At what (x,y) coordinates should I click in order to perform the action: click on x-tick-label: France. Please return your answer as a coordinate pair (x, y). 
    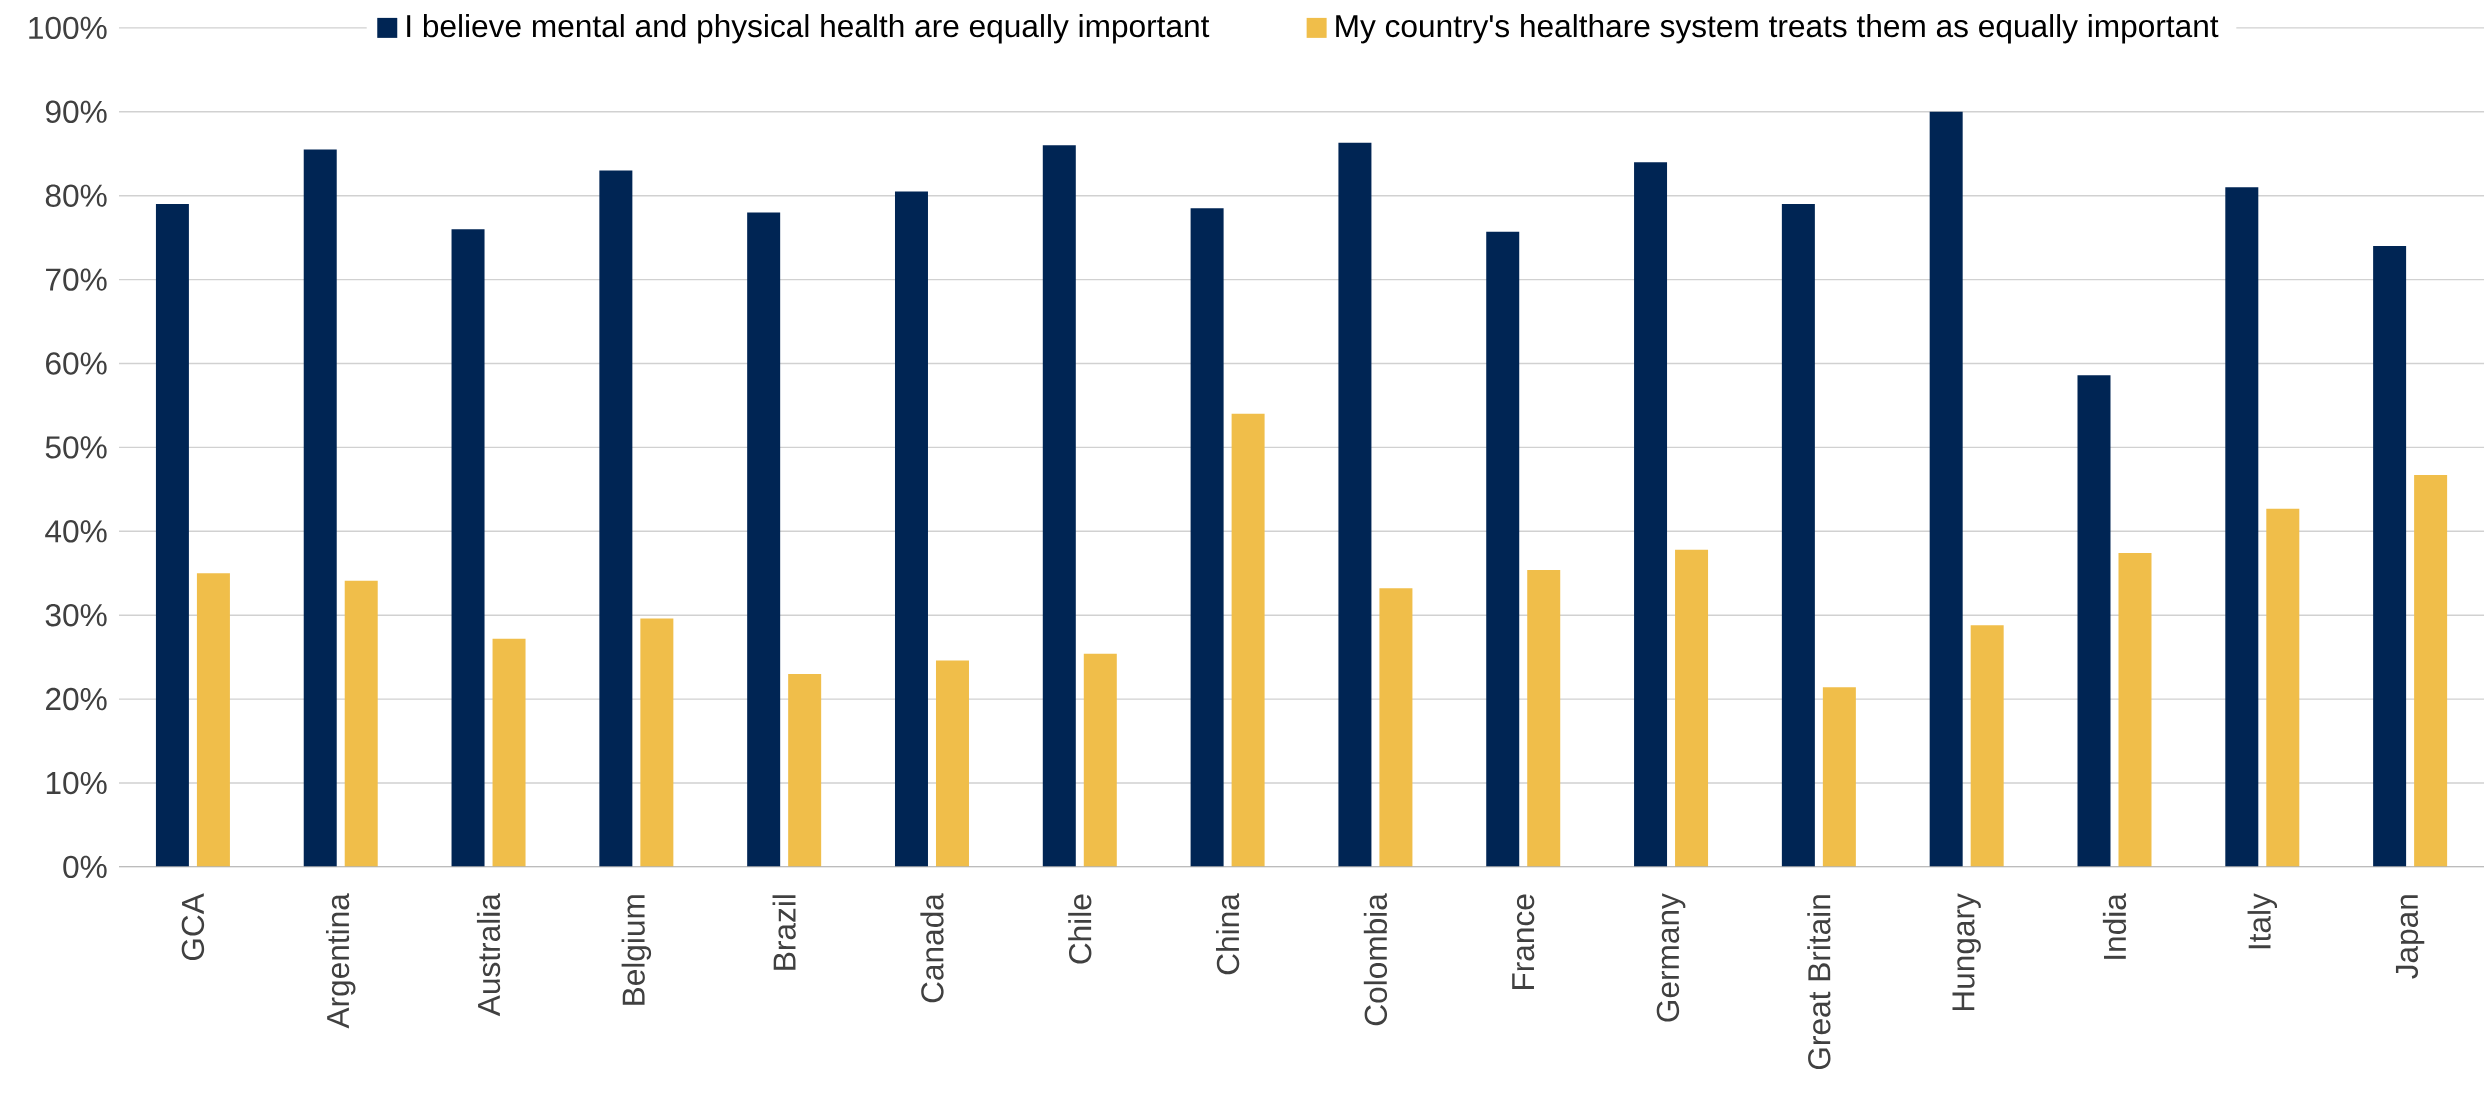
    Looking at the image, I should click on (1523, 942).